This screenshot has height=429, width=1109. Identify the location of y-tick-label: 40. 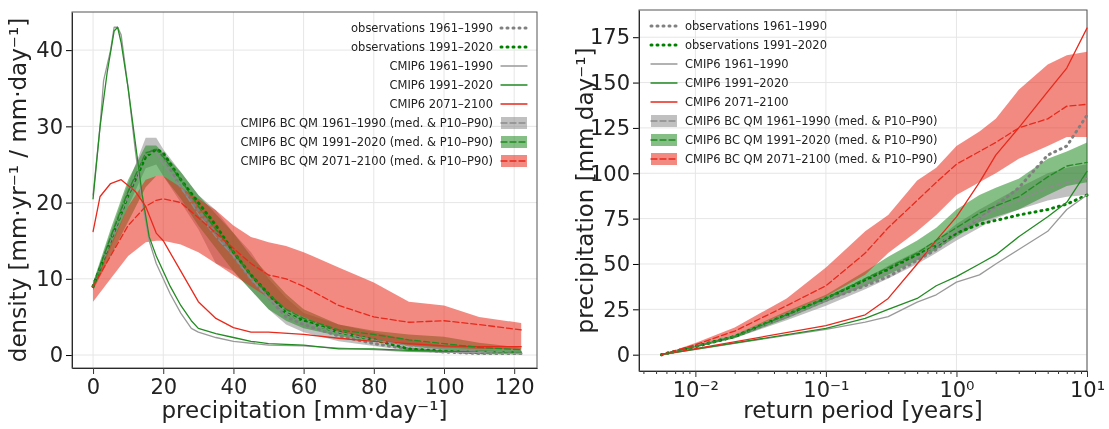
(49, 50).